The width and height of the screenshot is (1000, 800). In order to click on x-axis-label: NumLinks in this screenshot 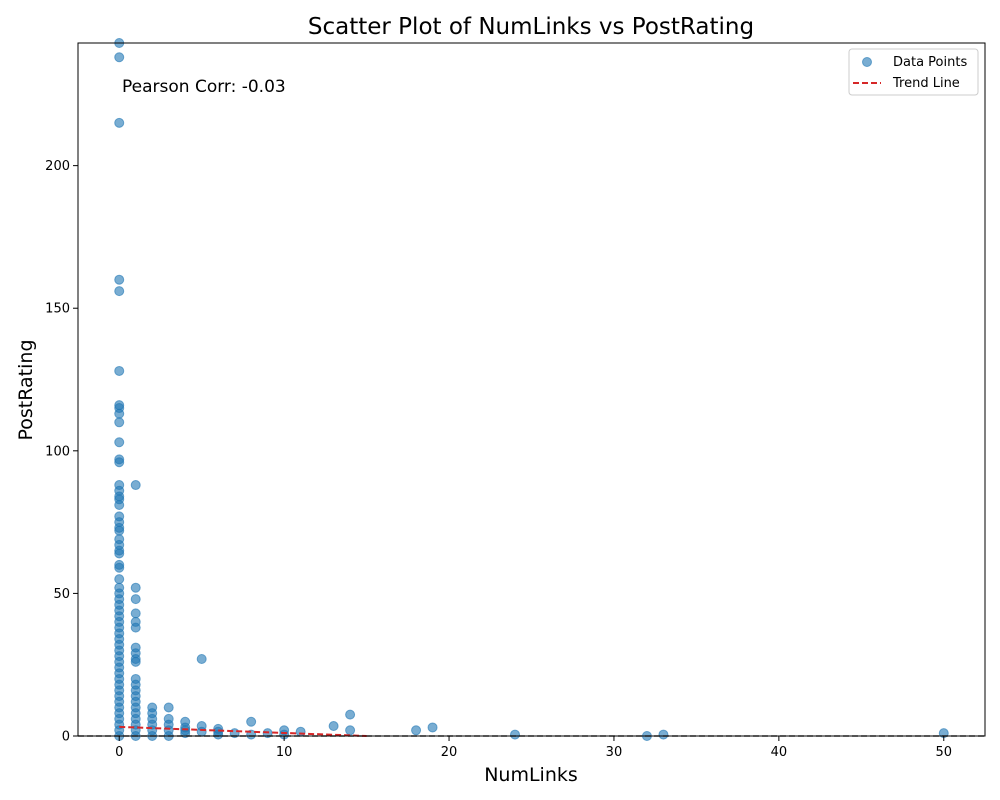, I will do `click(531, 775)`.